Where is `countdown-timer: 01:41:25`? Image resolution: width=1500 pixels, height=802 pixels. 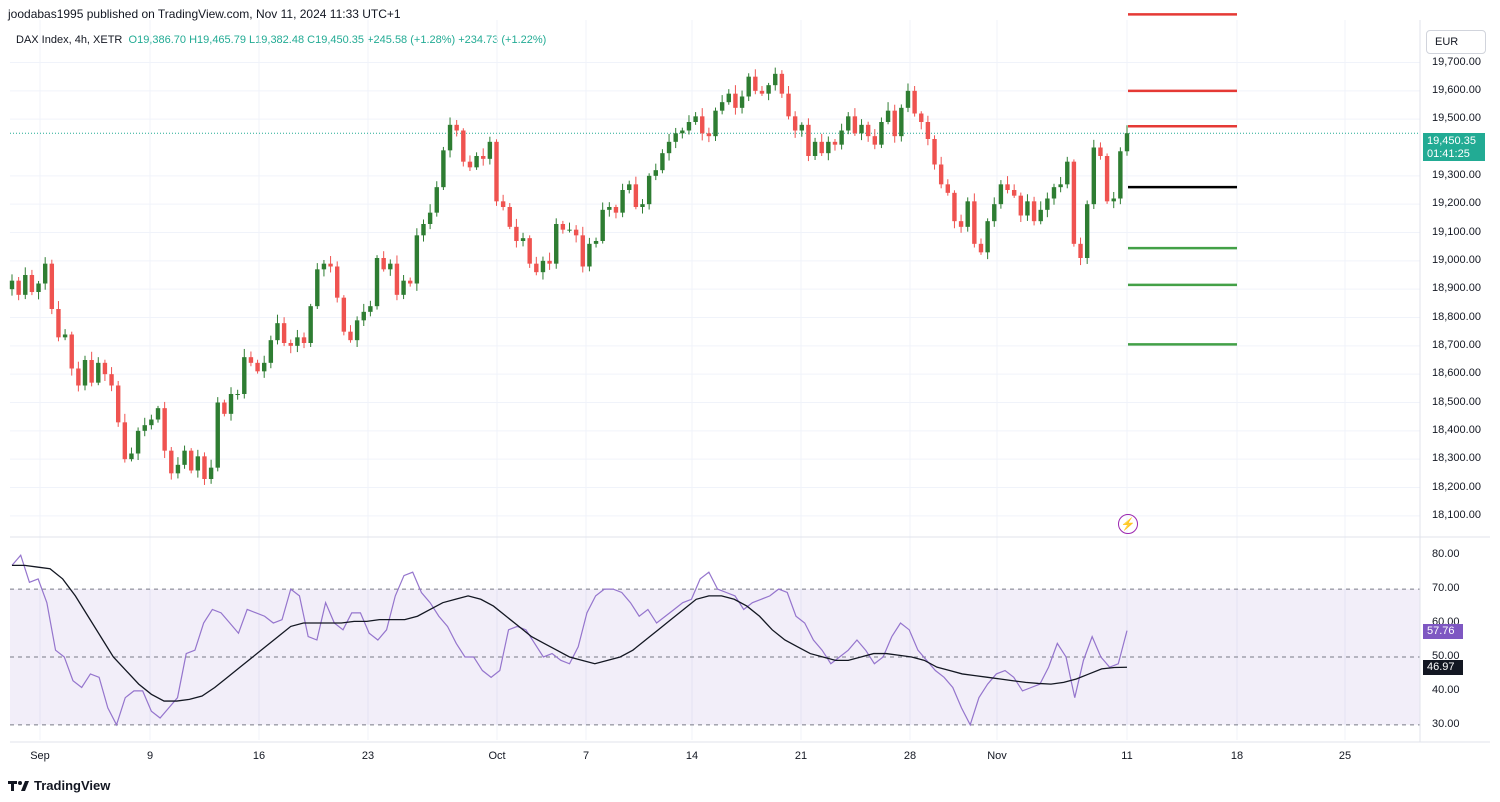
countdown-timer: 01:41:25 is located at coordinates (1448, 154).